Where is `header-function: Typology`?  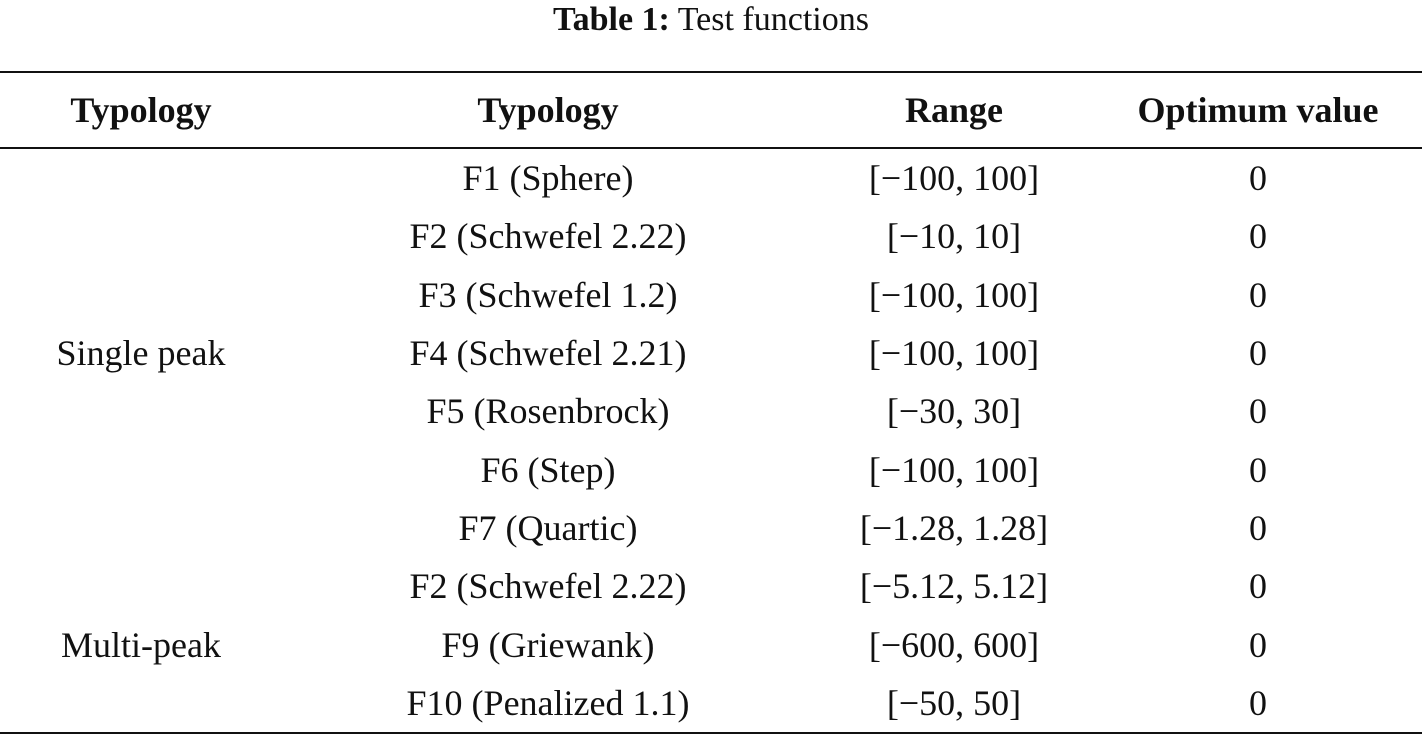 header-function: Typology is located at coordinates (548, 110).